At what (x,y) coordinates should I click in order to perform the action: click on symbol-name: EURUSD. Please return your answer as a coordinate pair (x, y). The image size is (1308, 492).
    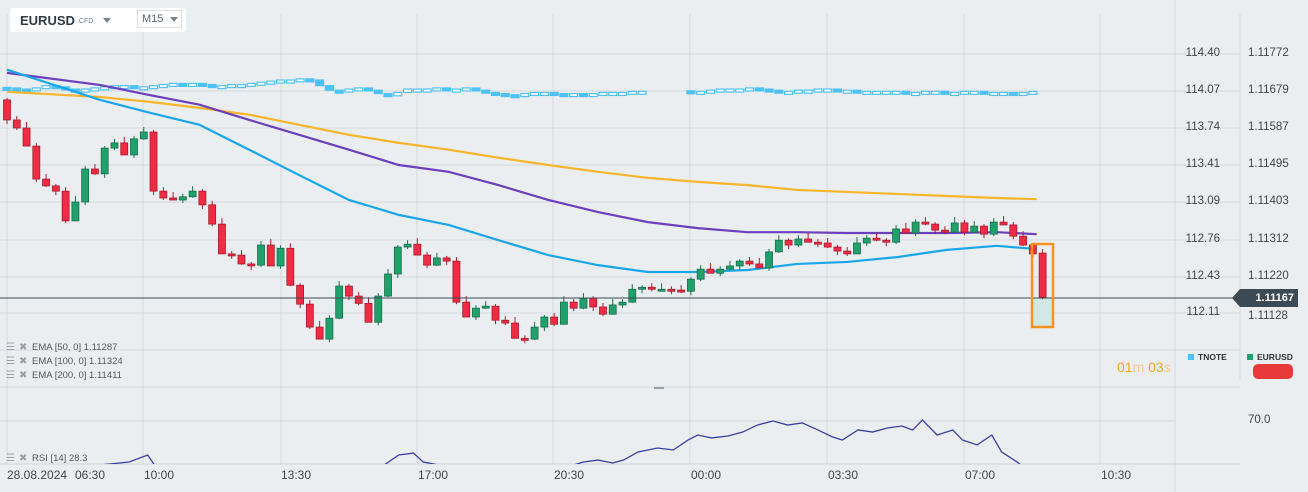
    Looking at the image, I should click on (47, 20).